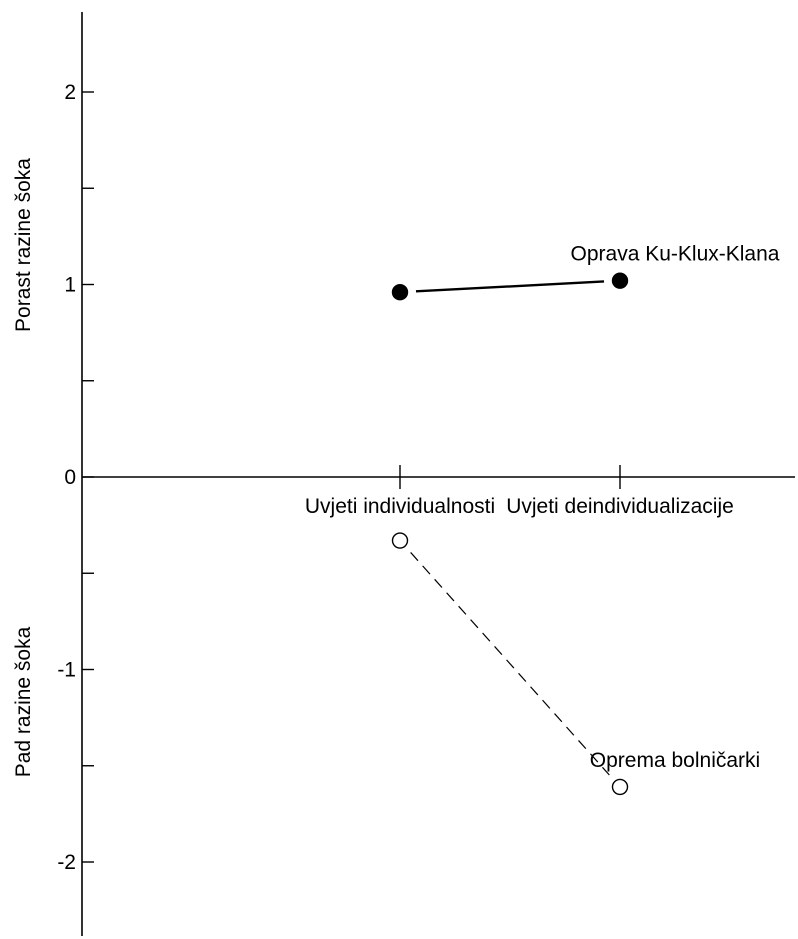 The height and width of the screenshot is (939, 798). I want to click on y-tick-label: 0, so click(70, 477).